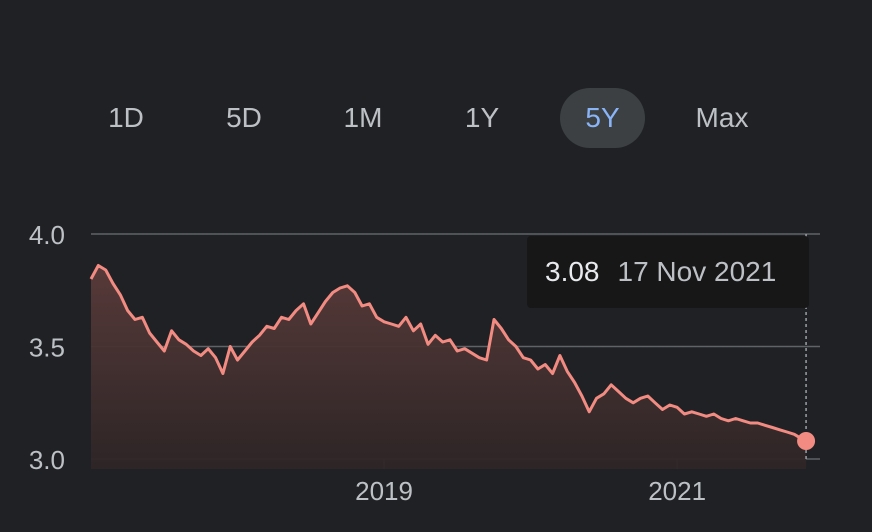 The image size is (872, 532). What do you see at coordinates (697, 271) in the screenshot?
I see `tooltip-date: 17 Nov 2021` at bounding box center [697, 271].